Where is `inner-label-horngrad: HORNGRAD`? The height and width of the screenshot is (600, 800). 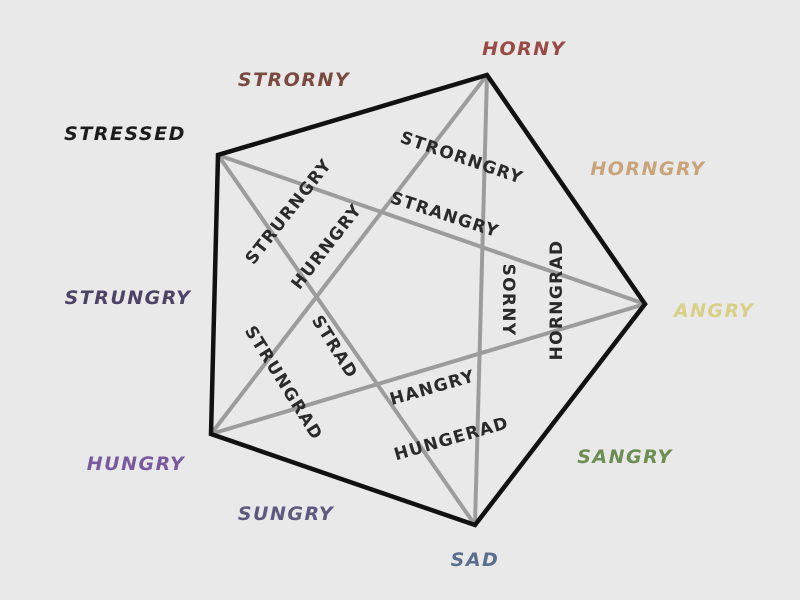
inner-label-horngrad: HORNGRAD is located at coordinates (557, 300).